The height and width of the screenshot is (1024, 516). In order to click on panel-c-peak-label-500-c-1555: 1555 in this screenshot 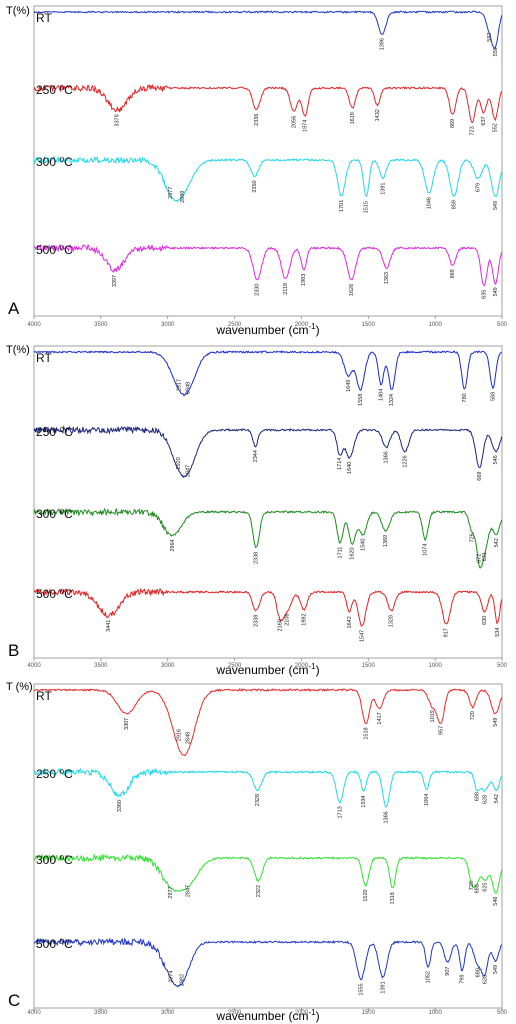, I will do `click(361, 989)`.